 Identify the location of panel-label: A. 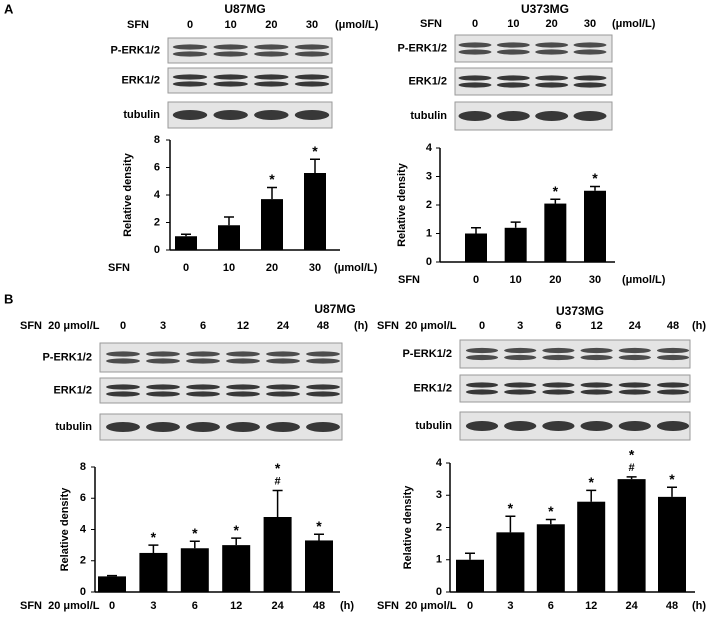
(9, 8).